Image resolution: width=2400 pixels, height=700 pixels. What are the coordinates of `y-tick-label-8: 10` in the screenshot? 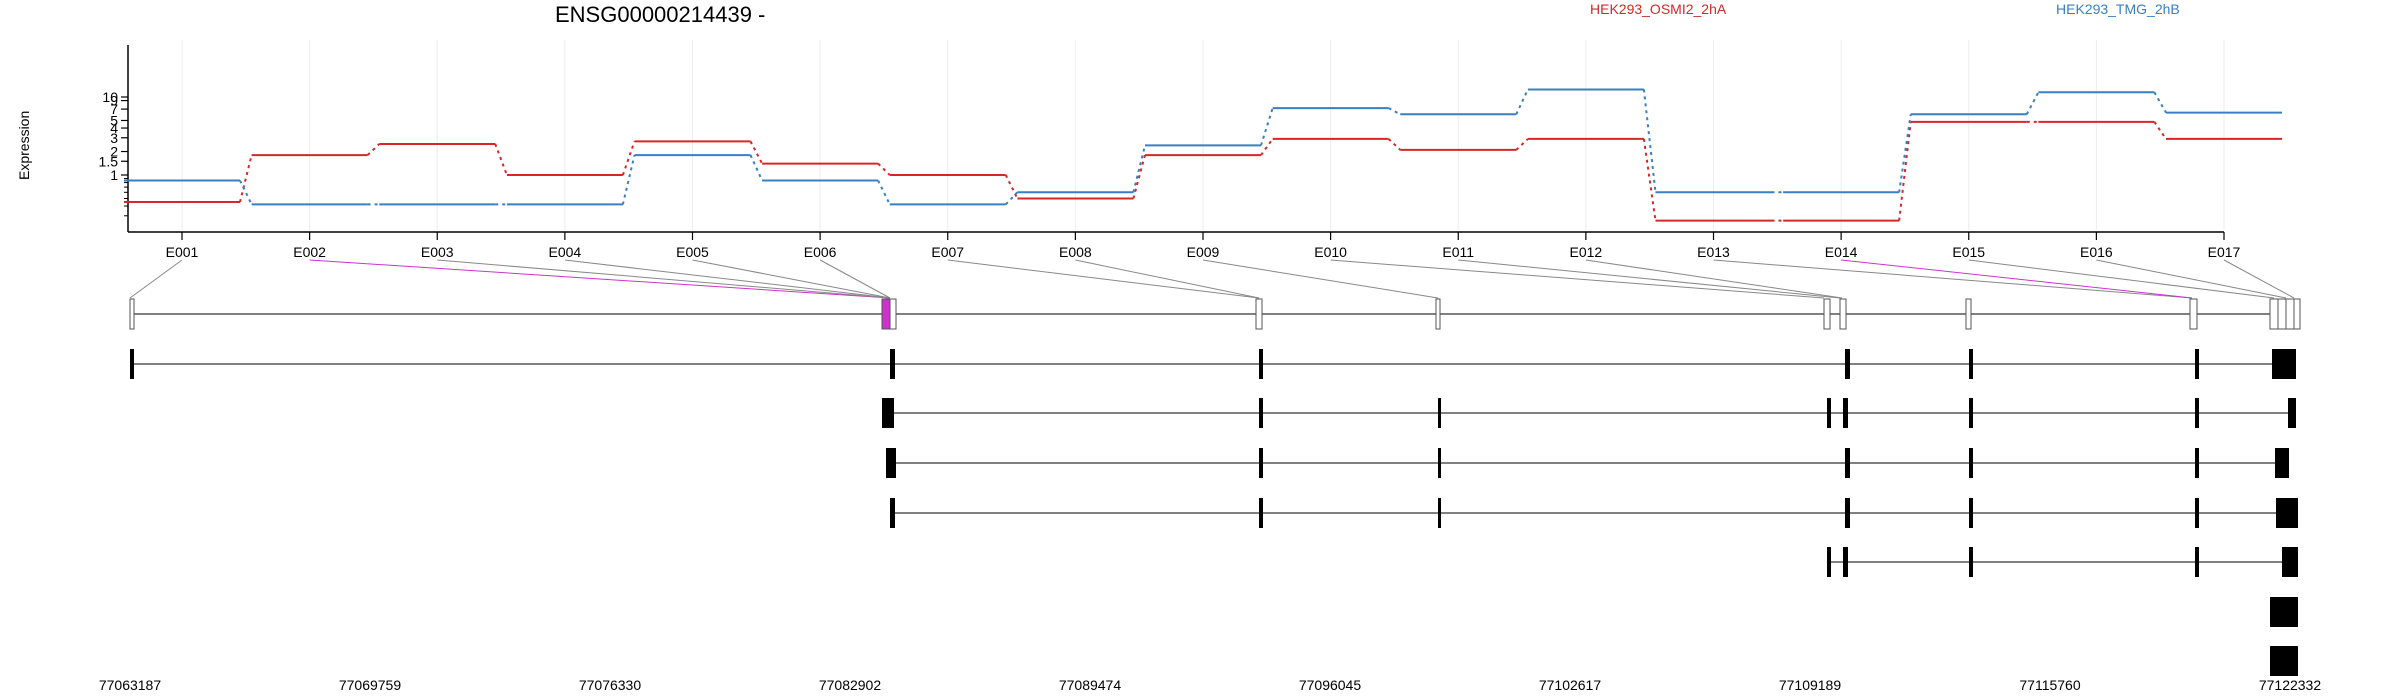 It's located at (110, 97).